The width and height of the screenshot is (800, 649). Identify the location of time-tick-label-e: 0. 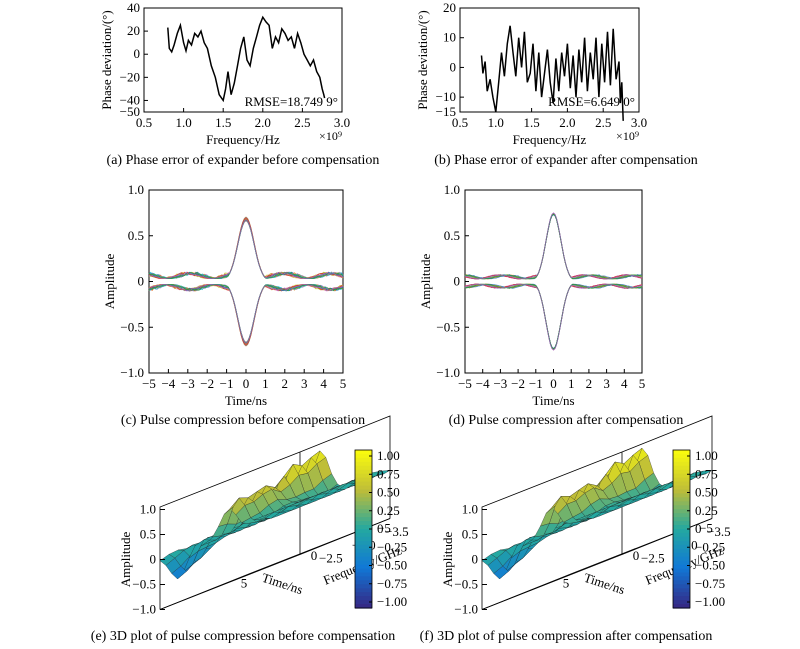
(314, 555).